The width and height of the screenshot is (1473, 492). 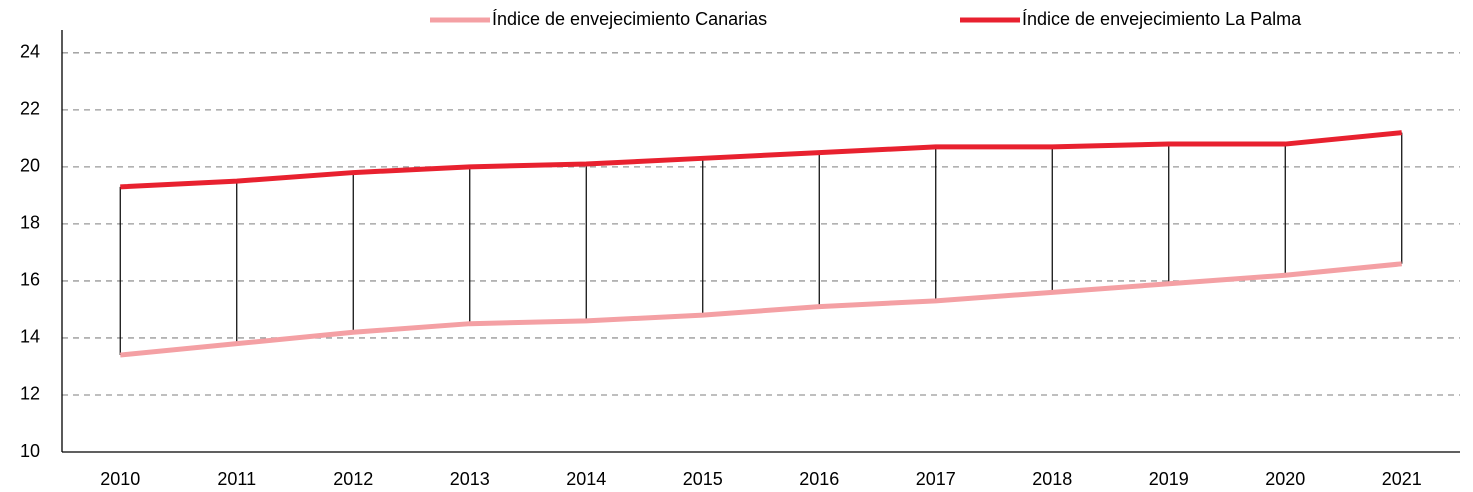 What do you see at coordinates (353, 479) in the screenshot?
I see `x-tick-label: 2012` at bounding box center [353, 479].